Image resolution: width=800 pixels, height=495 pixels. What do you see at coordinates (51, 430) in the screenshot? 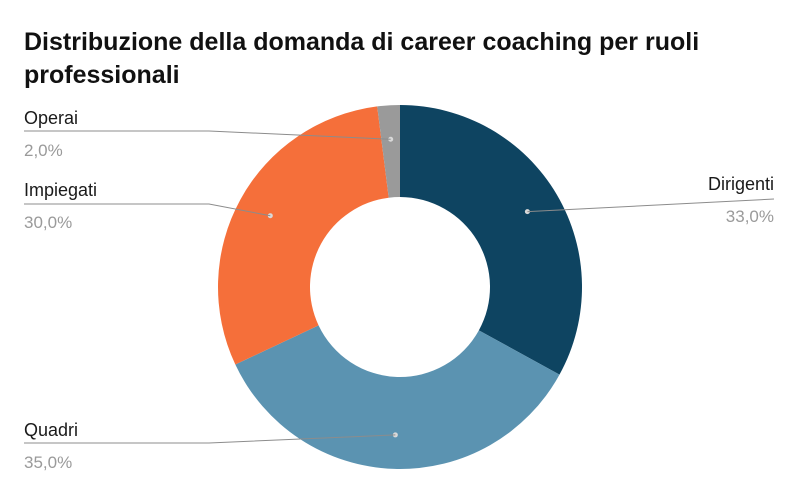
I see `label-quadri: Quadri` at bounding box center [51, 430].